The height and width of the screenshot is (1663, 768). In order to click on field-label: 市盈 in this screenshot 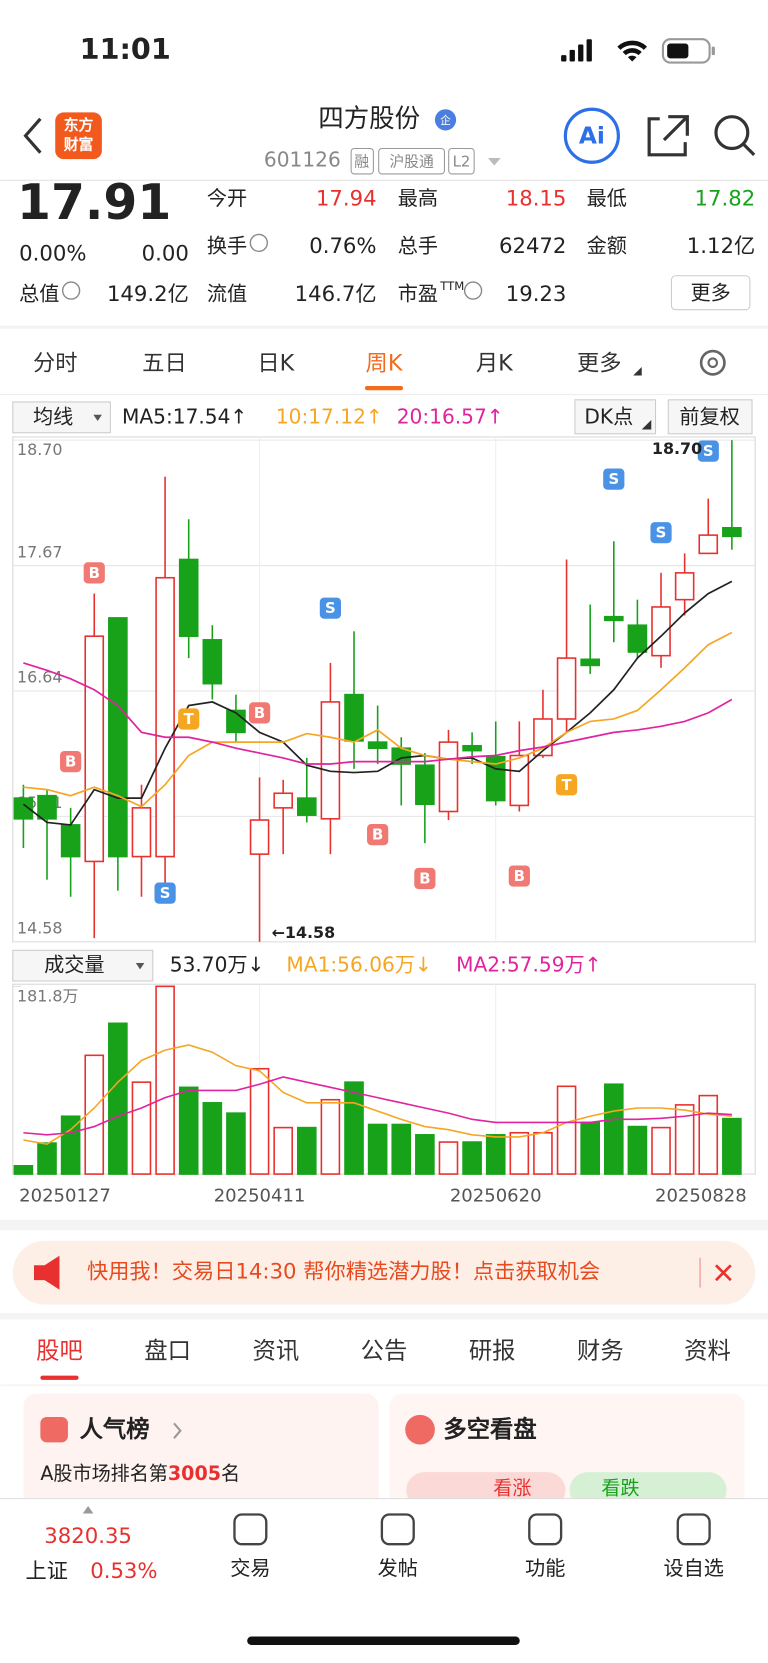, I will do `click(418, 293)`.